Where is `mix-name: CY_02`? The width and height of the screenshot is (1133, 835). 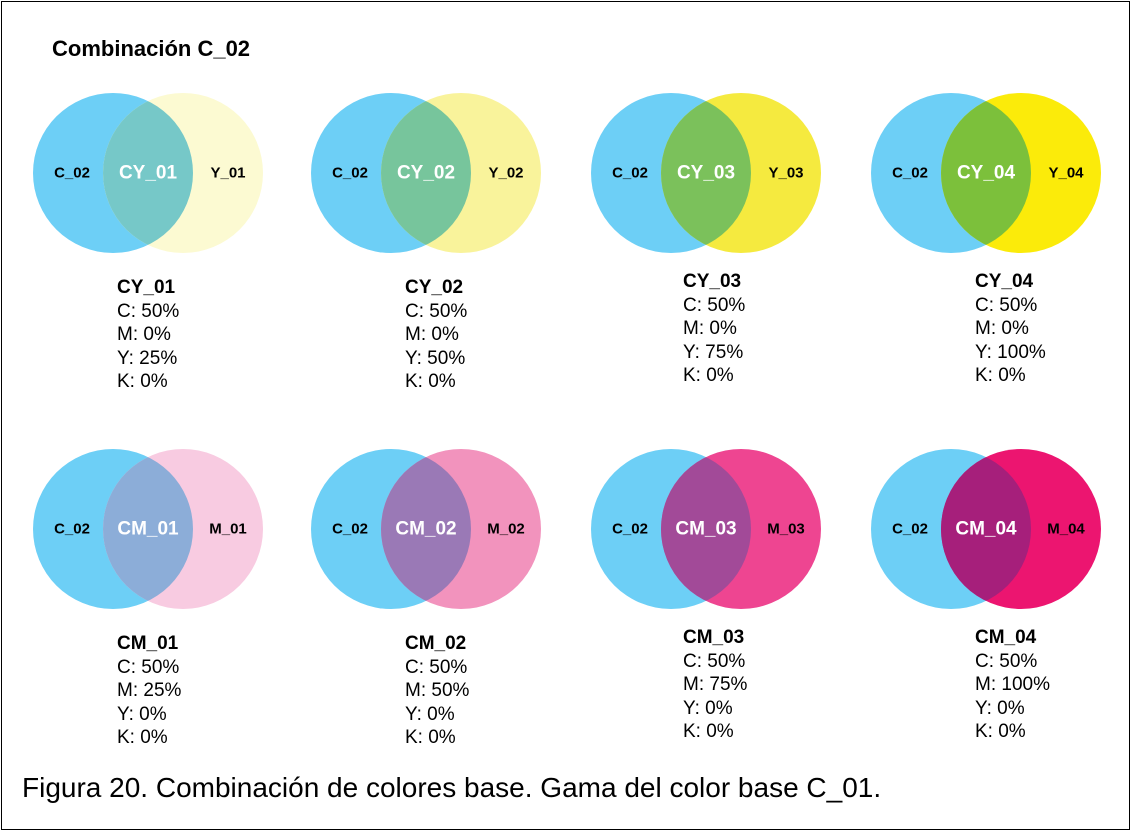 mix-name: CY_02 is located at coordinates (434, 287).